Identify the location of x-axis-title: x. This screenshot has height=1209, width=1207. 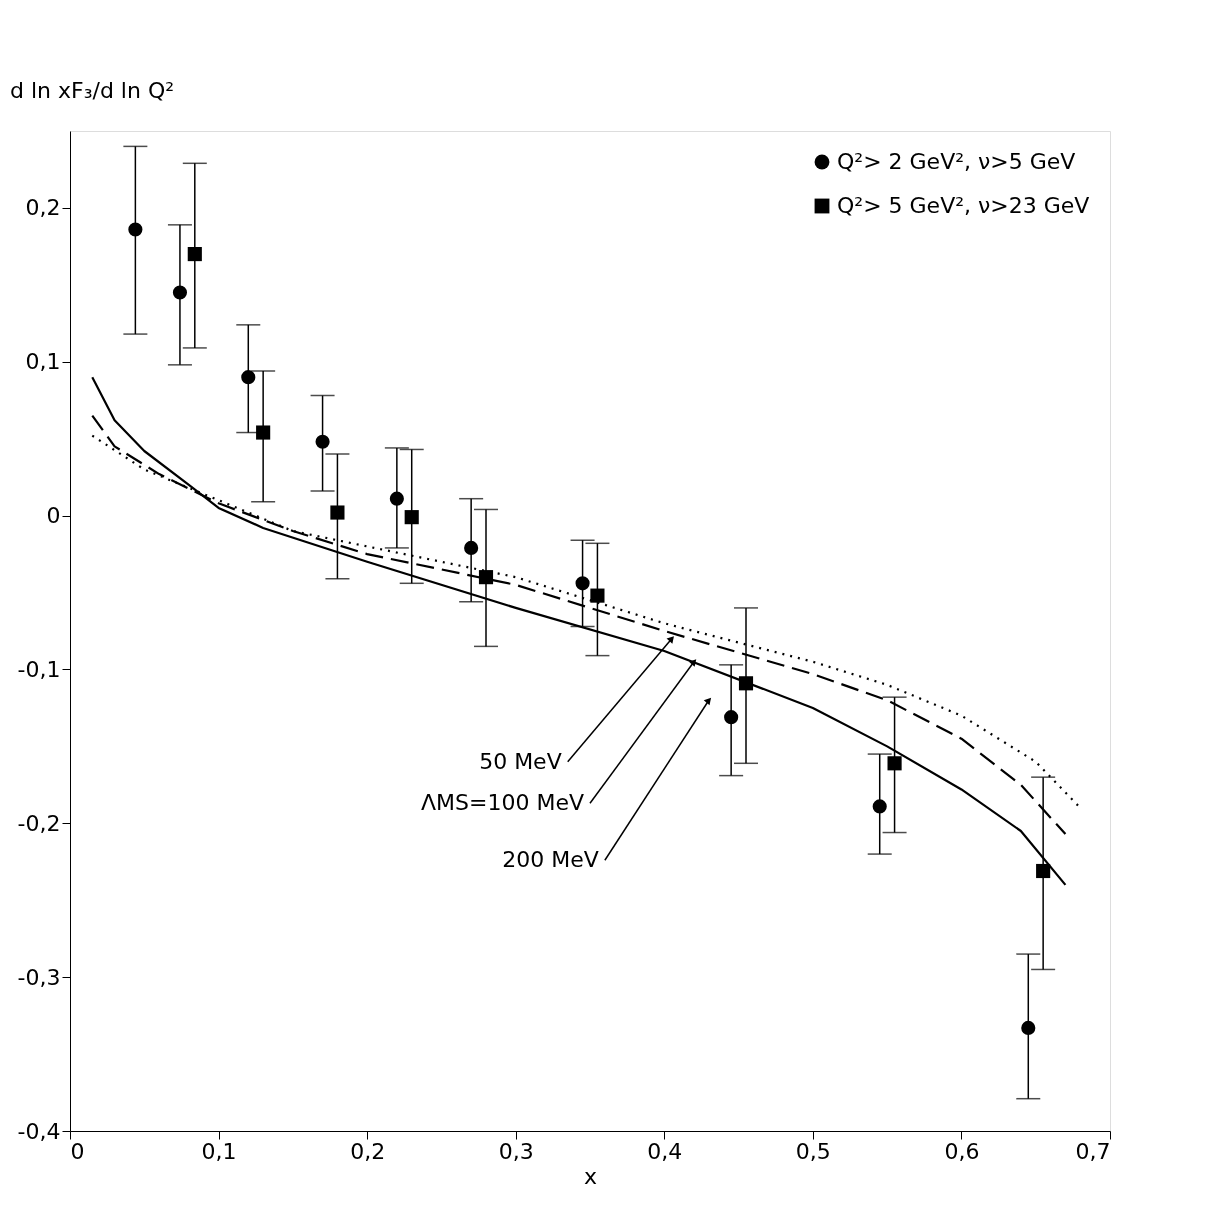
(590, 1176).